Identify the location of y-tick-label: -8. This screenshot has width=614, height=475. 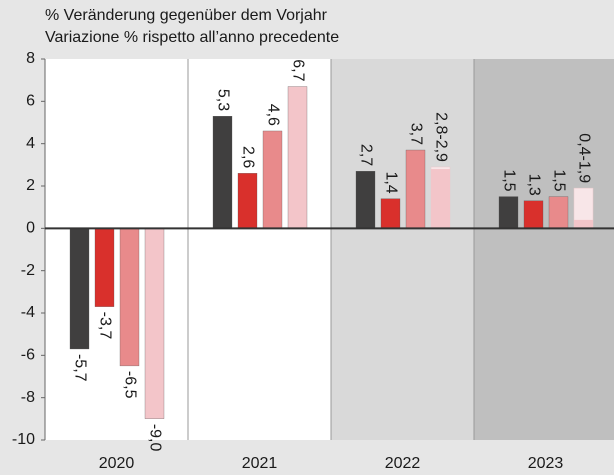
(28, 397).